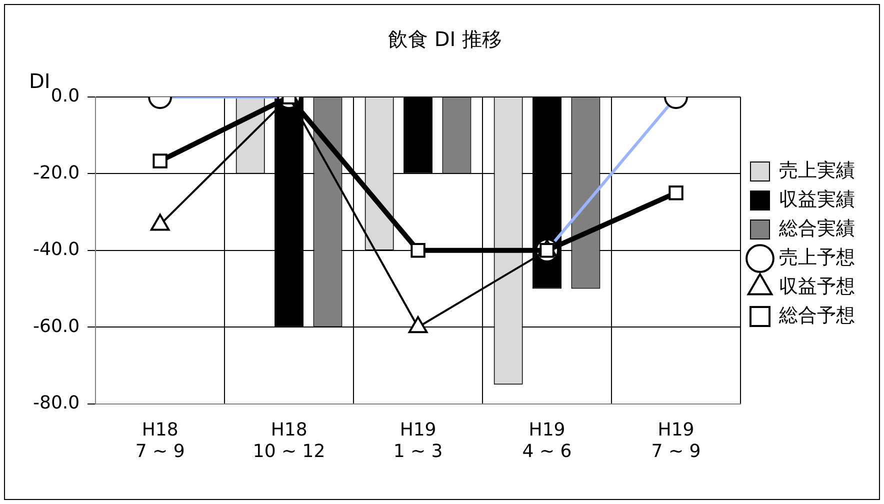 This screenshot has height=504, width=884. I want to click on legend-label: 収益予想, so click(817, 286).